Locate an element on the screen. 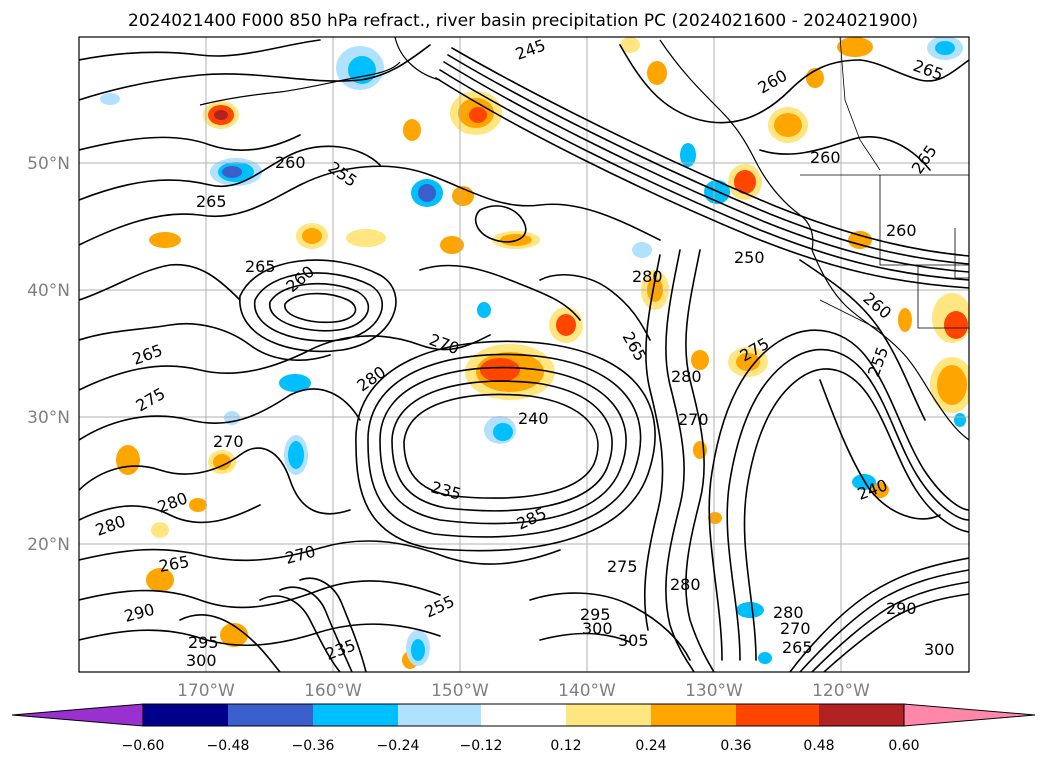  colorbar-tick: −0.48 is located at coordinates (228, 746).